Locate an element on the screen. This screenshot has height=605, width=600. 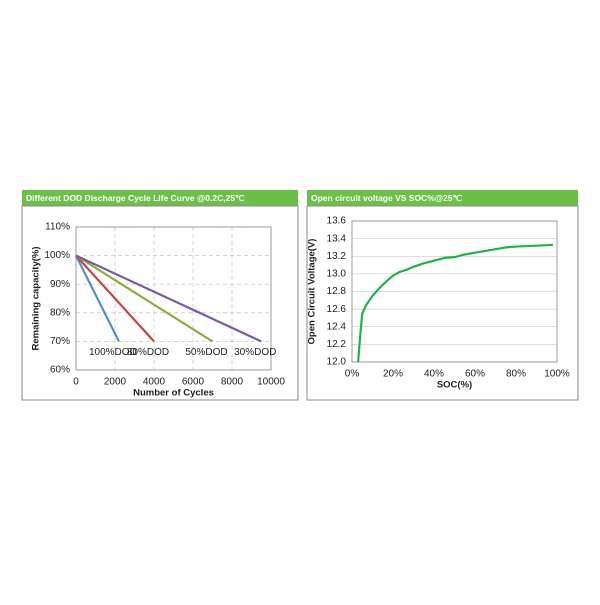
x-tick-label: 6000 is located at coordinates (193, 382).